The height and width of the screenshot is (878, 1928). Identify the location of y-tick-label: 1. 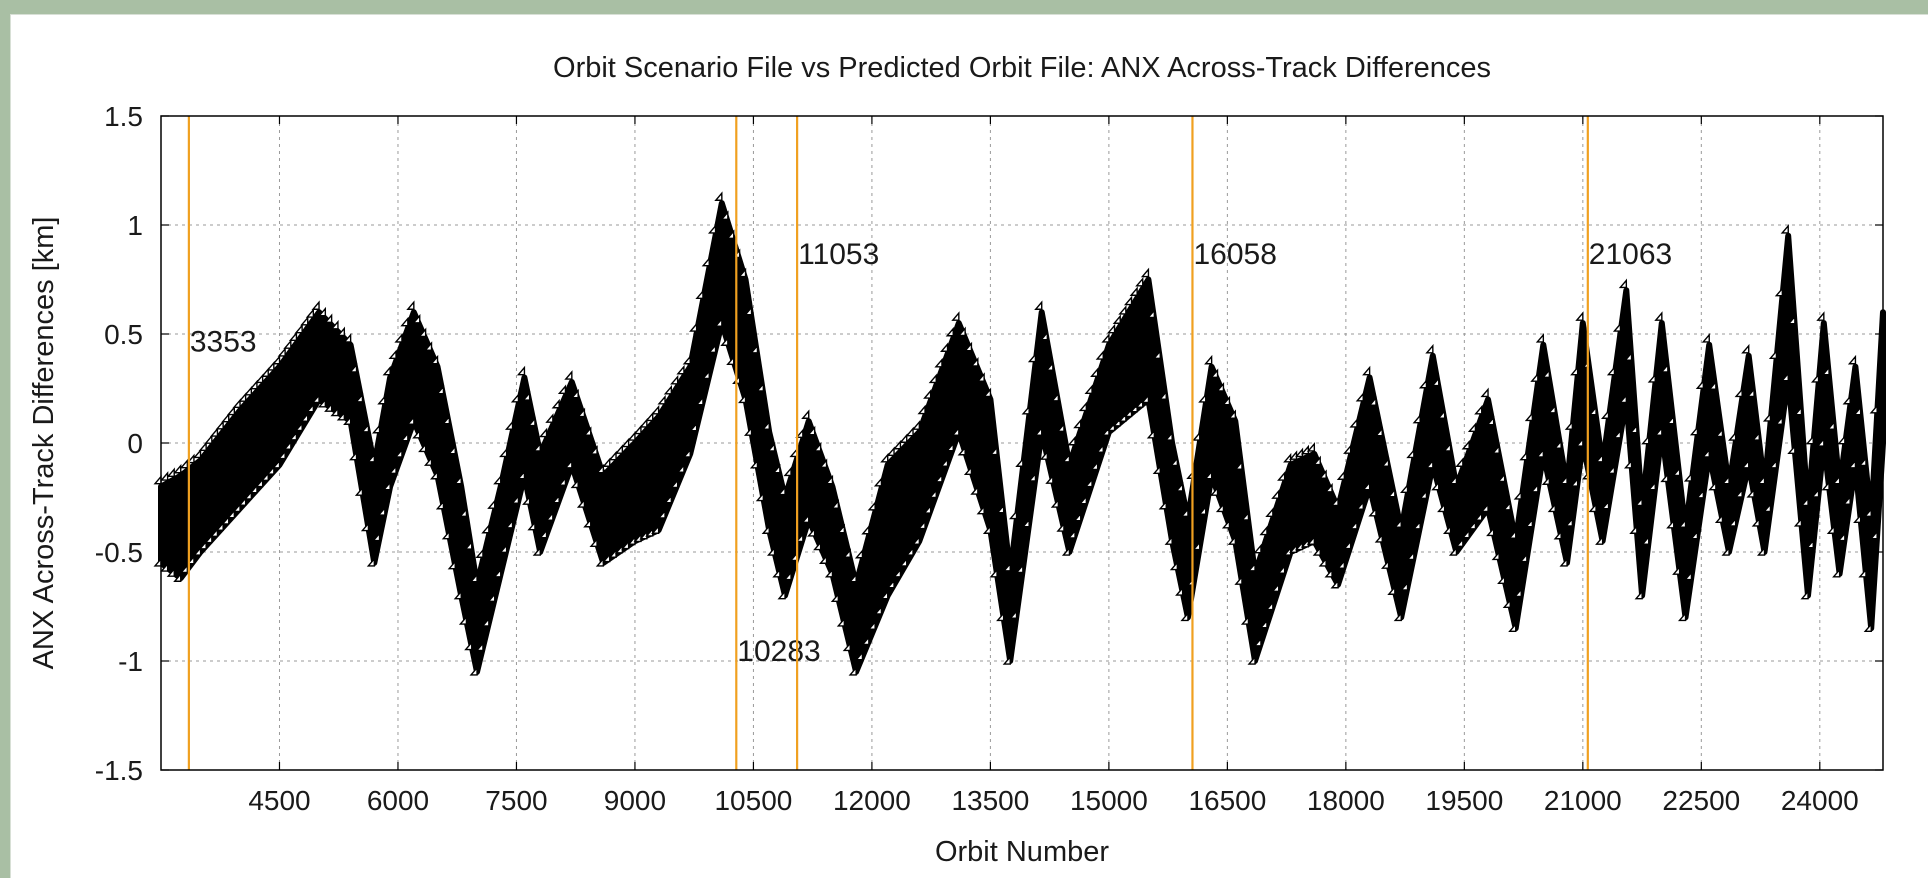
(135, 225).